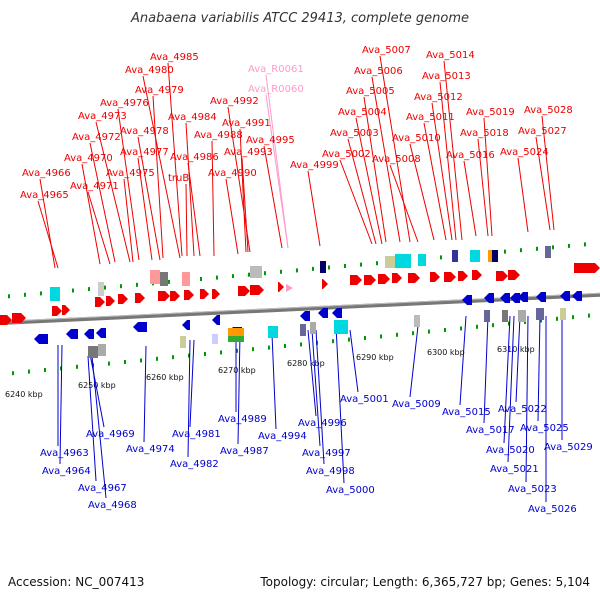 The image size is (600, 600). What do you see at coordinates (370, 91) in the screenshot?
I see `gene-label-top: Ava_5005` at bounding box center [370, 91].